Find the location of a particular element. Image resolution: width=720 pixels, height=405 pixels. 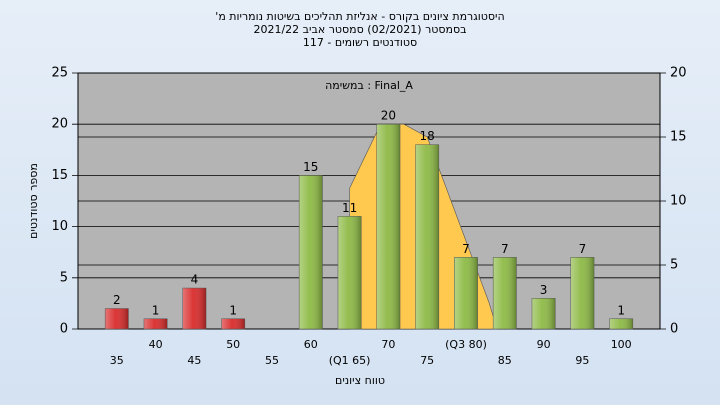

x-axis-title: טווח ציונים is located at coordinates (360, 380).